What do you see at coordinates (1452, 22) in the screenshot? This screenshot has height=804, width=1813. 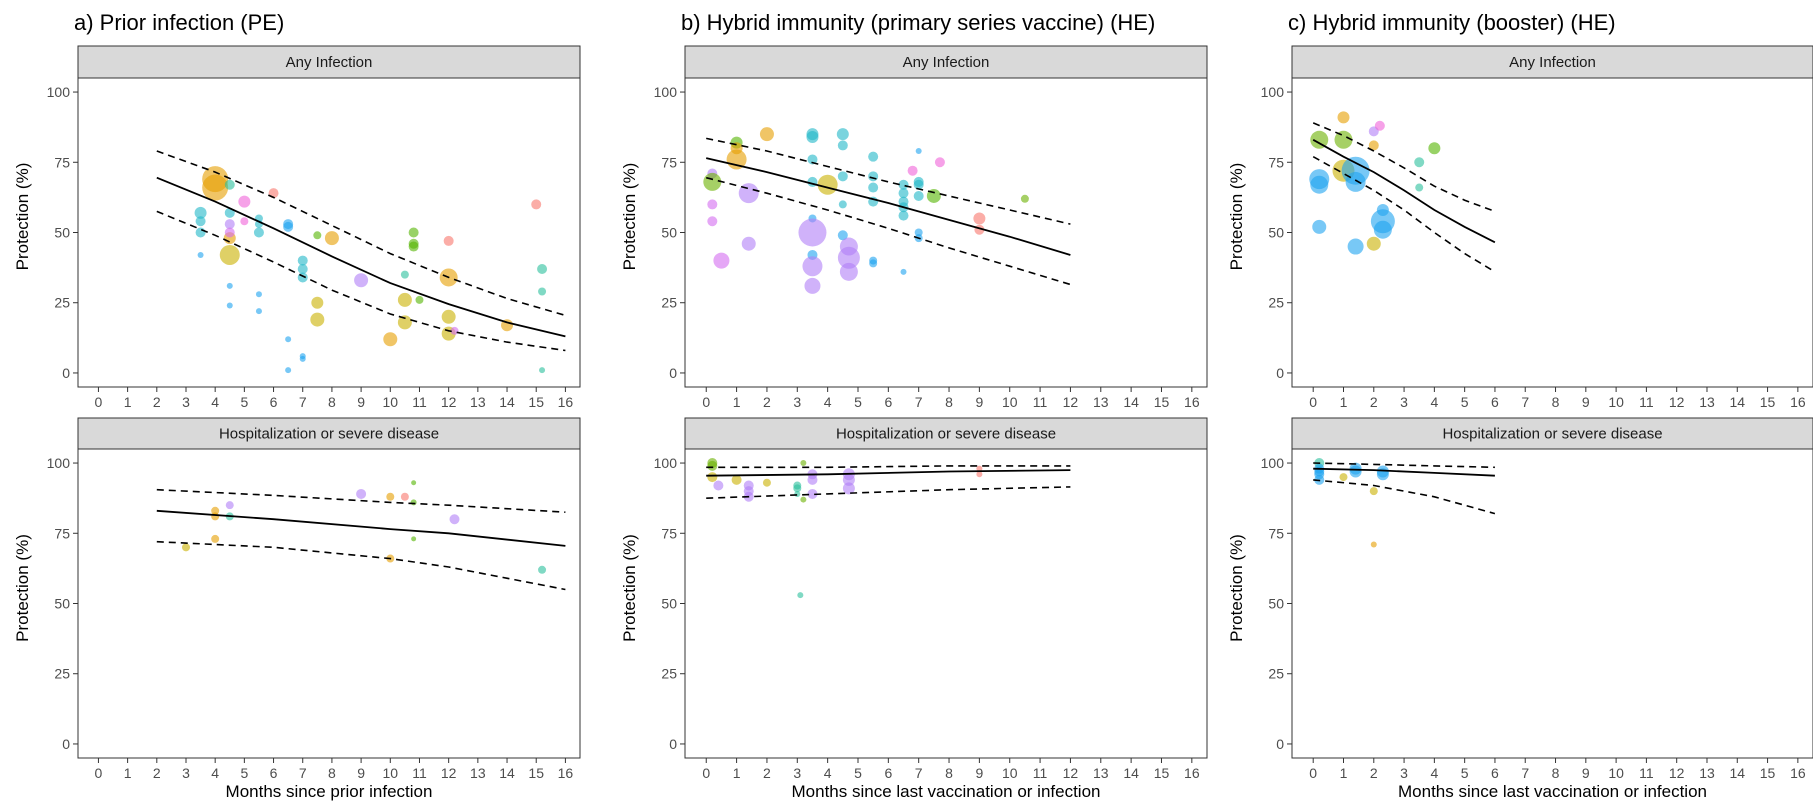 I see `chart-title: c) Hybrid immunity (booster) (HE)` at bounding box center [1452, 22].